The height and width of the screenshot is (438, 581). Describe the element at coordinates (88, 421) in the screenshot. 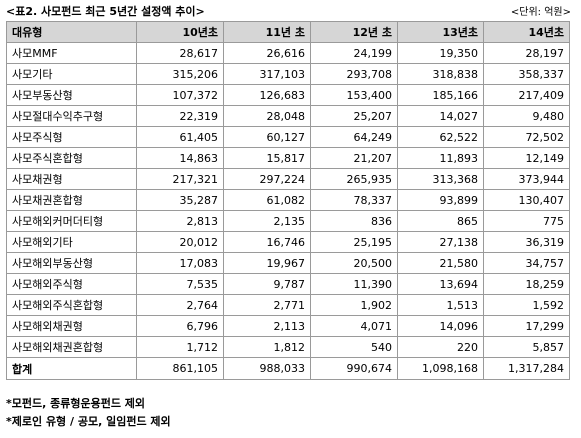

I see `footnote: *제로인 유형 / 공모, 일임펀드 제외` at that location.